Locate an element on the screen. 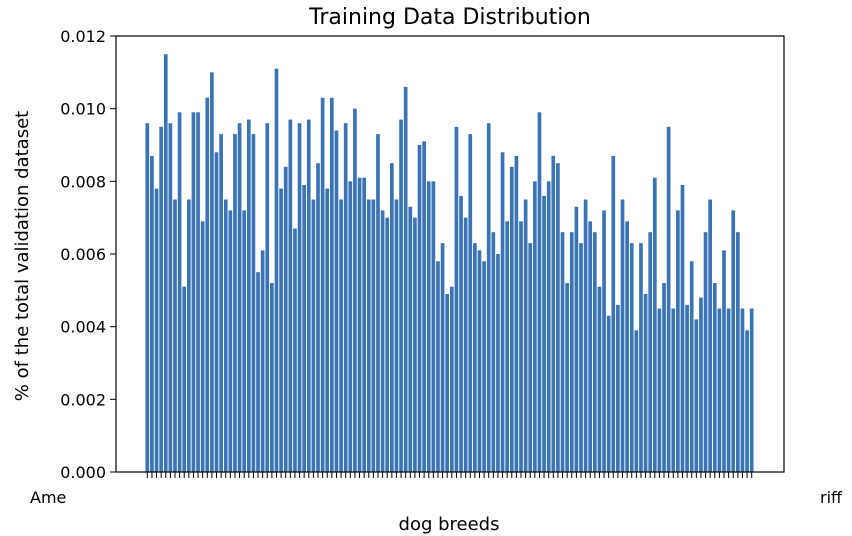  y-tick-label: 0.002 is located at coordinates (83, 399).